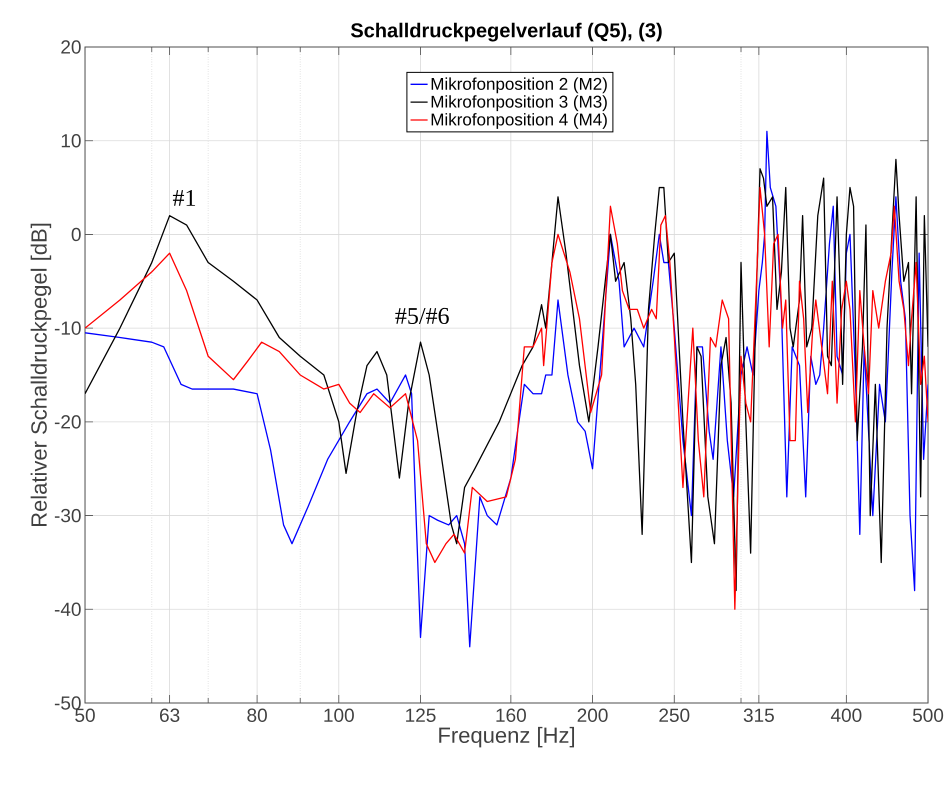 This screenshot has height=787, width=952. I want to click on legend-label: Mikrofonposition 4 (M4), so click(519, 121).